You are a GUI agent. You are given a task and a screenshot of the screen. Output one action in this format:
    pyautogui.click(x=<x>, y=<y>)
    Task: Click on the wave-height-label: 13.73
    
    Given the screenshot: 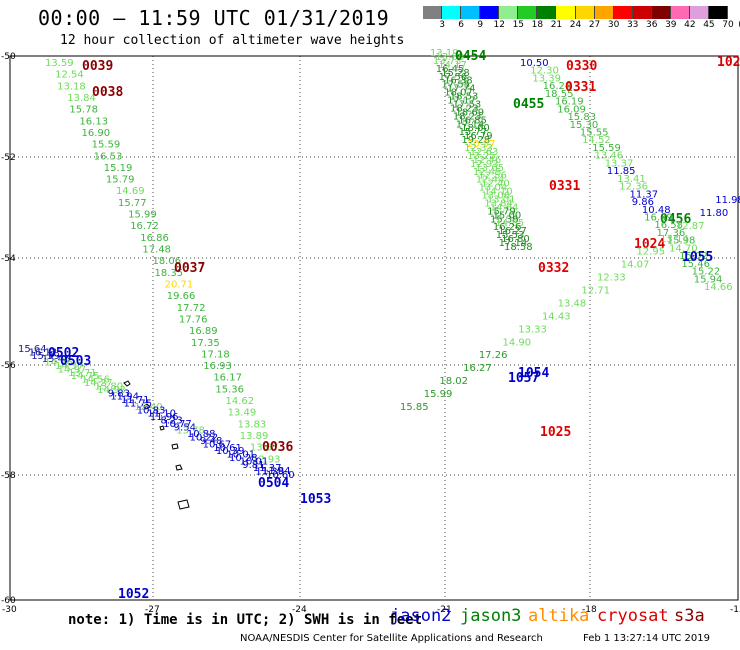 What is the action you would take?
    pyautogui.click(x=447, y=61)
    